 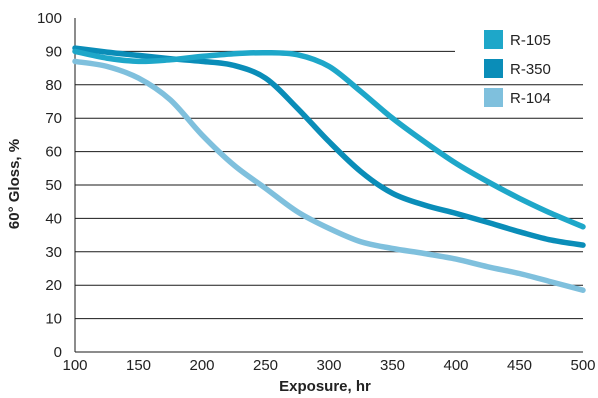 What do you see at coordinates (53, 118) in the screenshot?
I see `y-tick-label: 70` at bounding box center [53, 118].